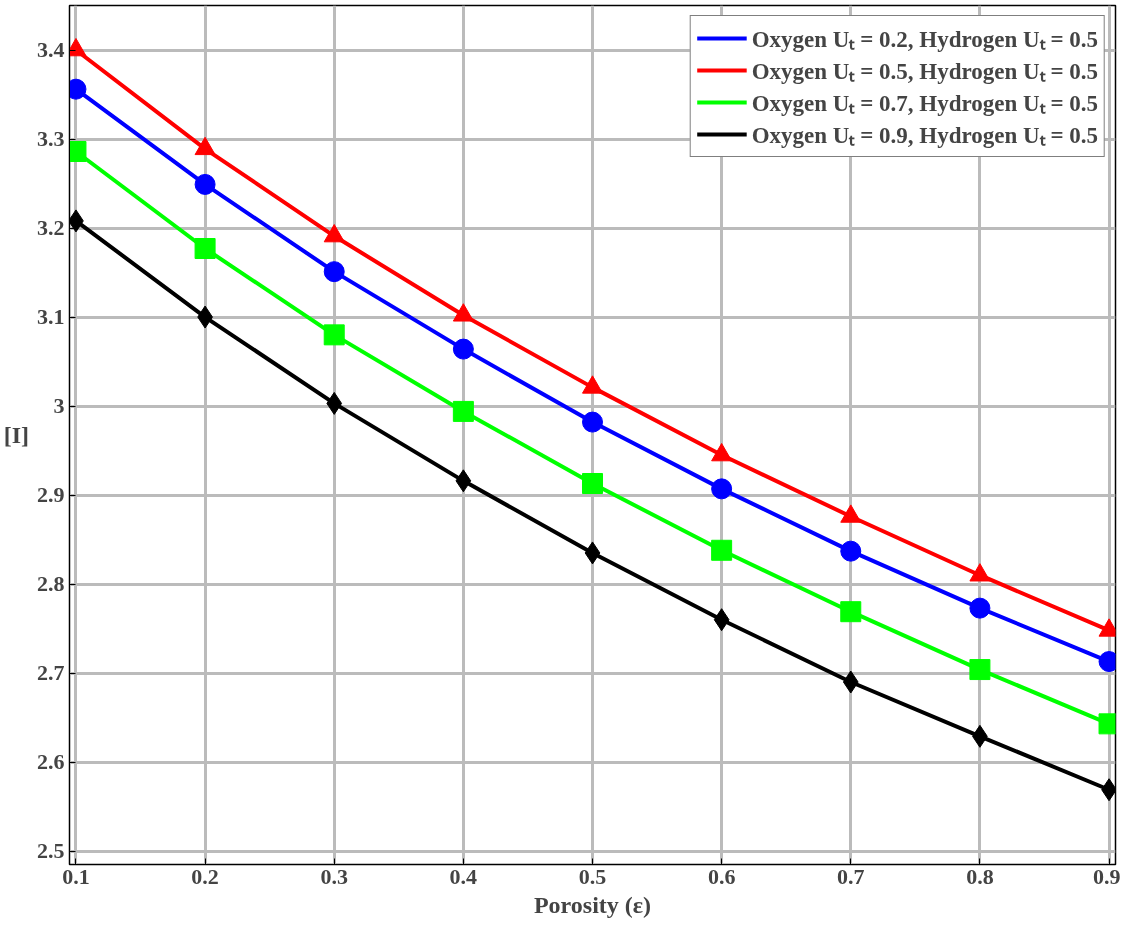 Image resolution: width=1129 pixels, height=928 pixels. I want to click on y-tick-label: 3.4, so click(51, 50).